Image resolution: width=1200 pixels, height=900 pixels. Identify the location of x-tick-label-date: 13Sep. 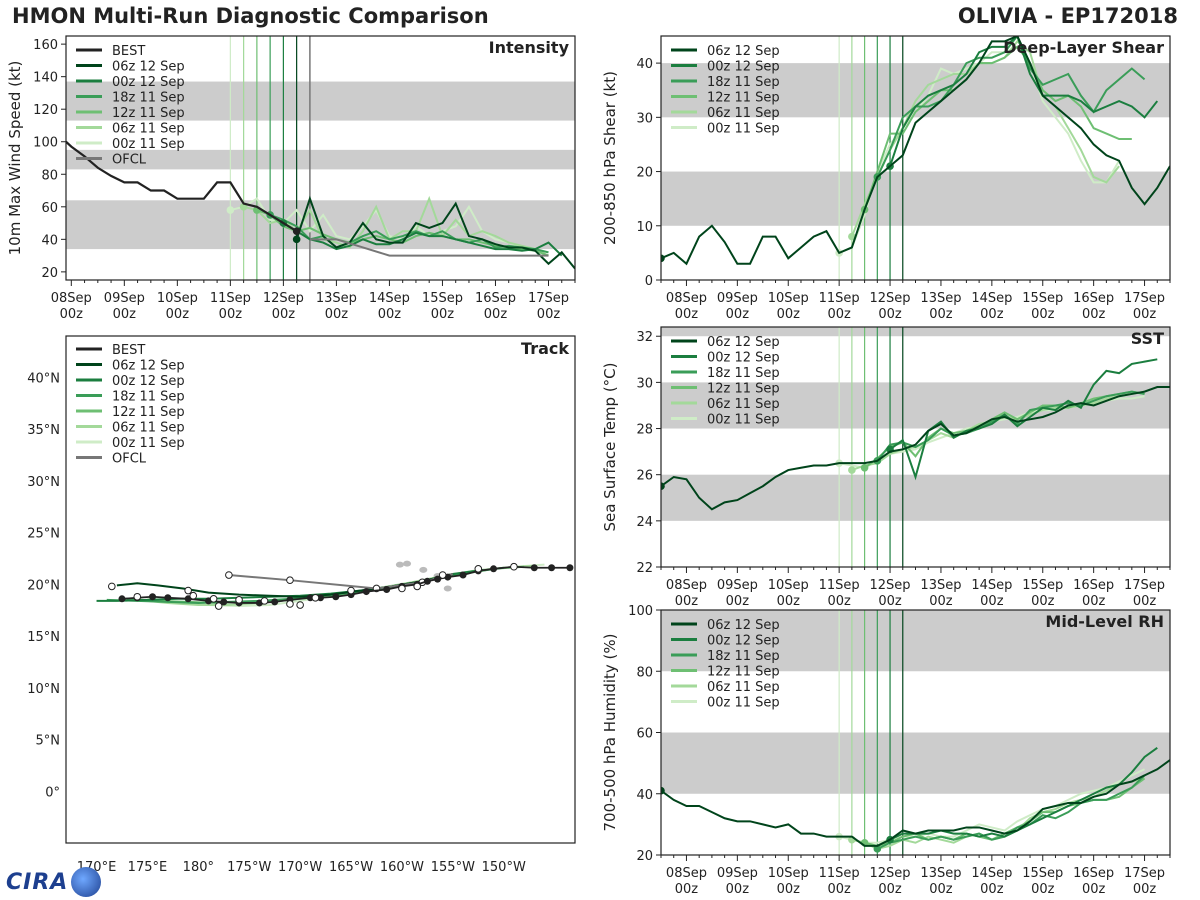
(940, 298).